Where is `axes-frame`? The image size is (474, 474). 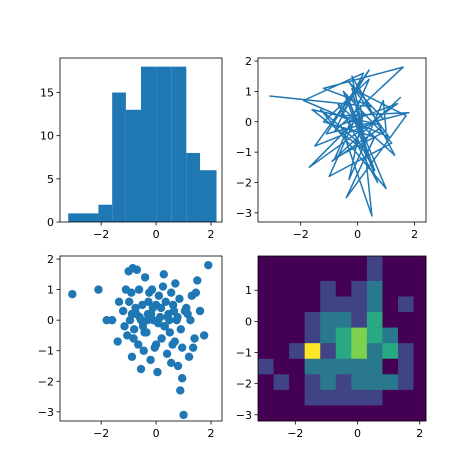 axes-frame is located at coordinates (141, 140).